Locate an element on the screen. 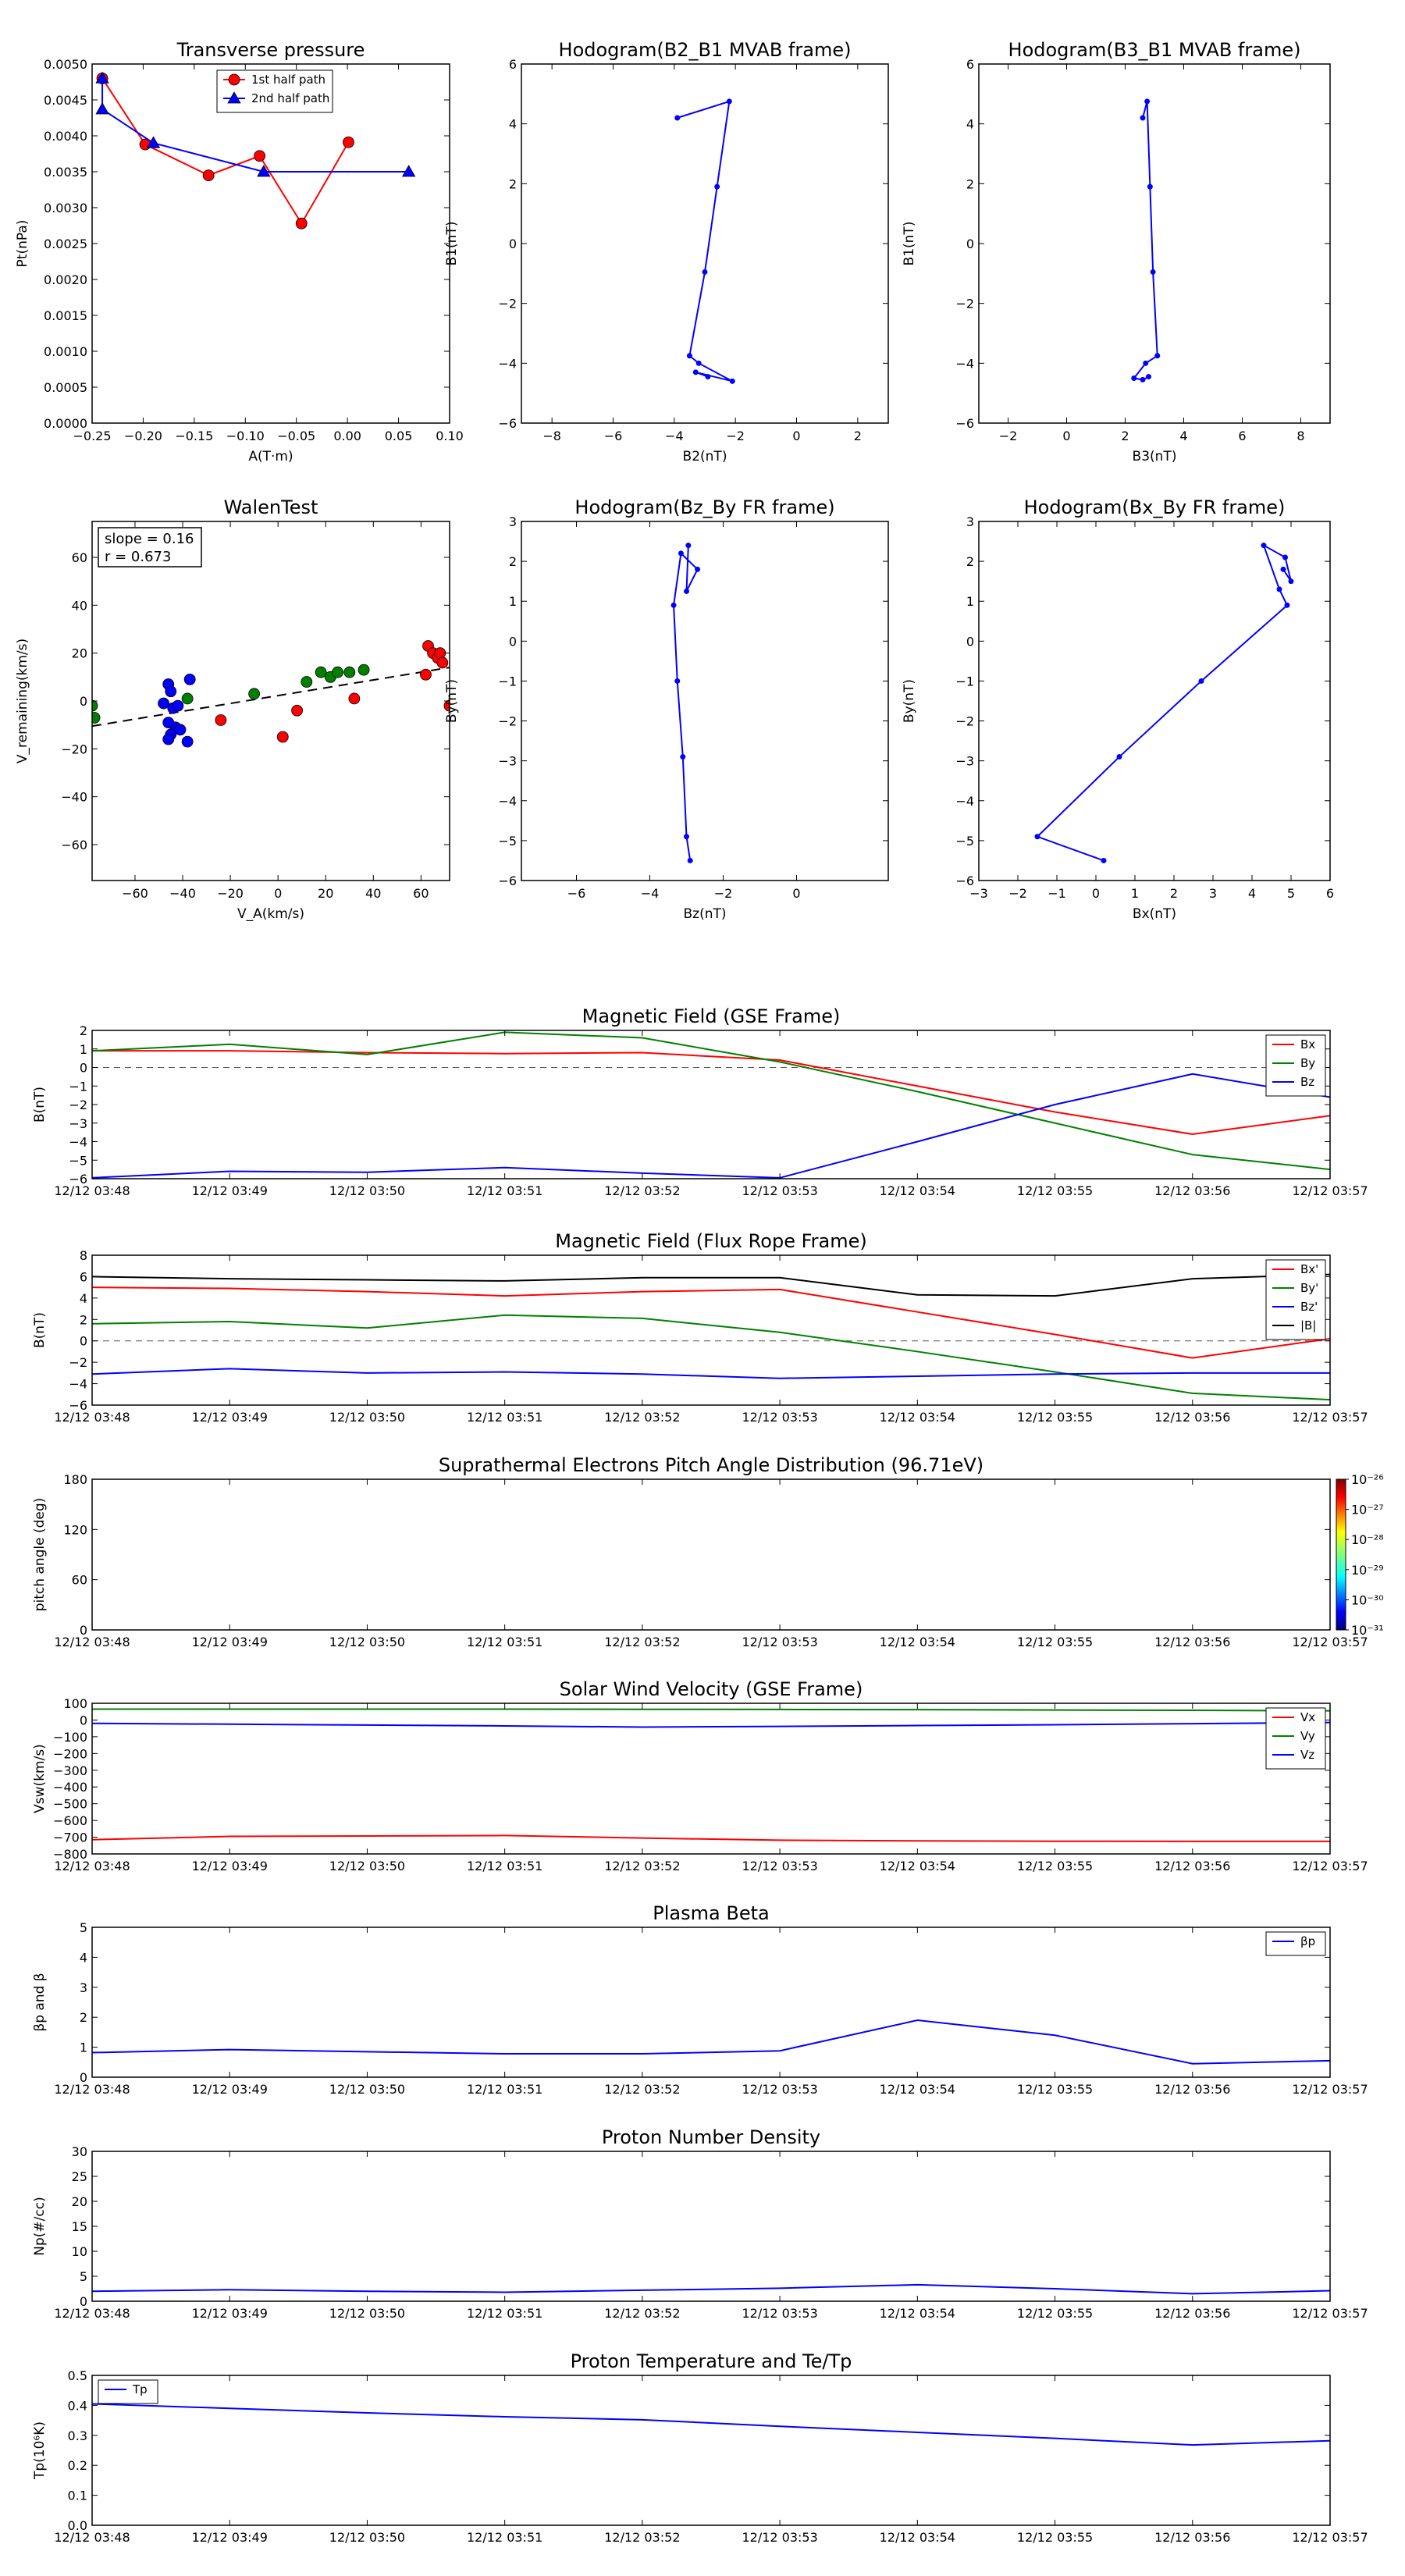  x-tick-label: 4 is located at coordinates (1252, 893).